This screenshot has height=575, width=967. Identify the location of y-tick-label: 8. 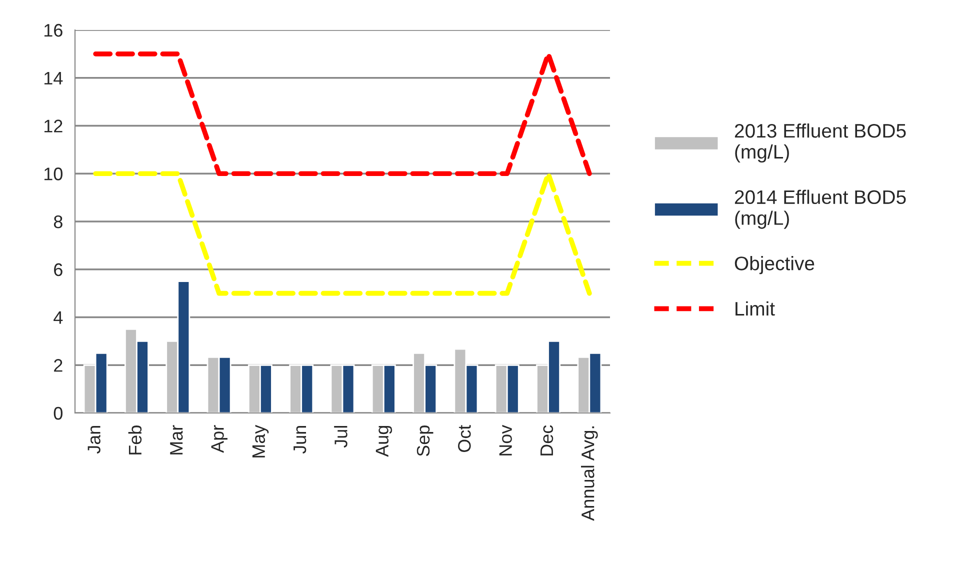
(58, 221).